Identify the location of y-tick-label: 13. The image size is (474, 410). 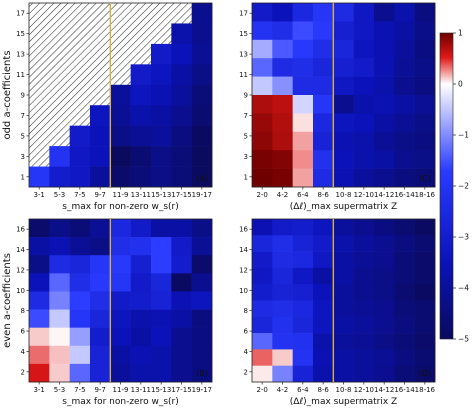
(243, 55).